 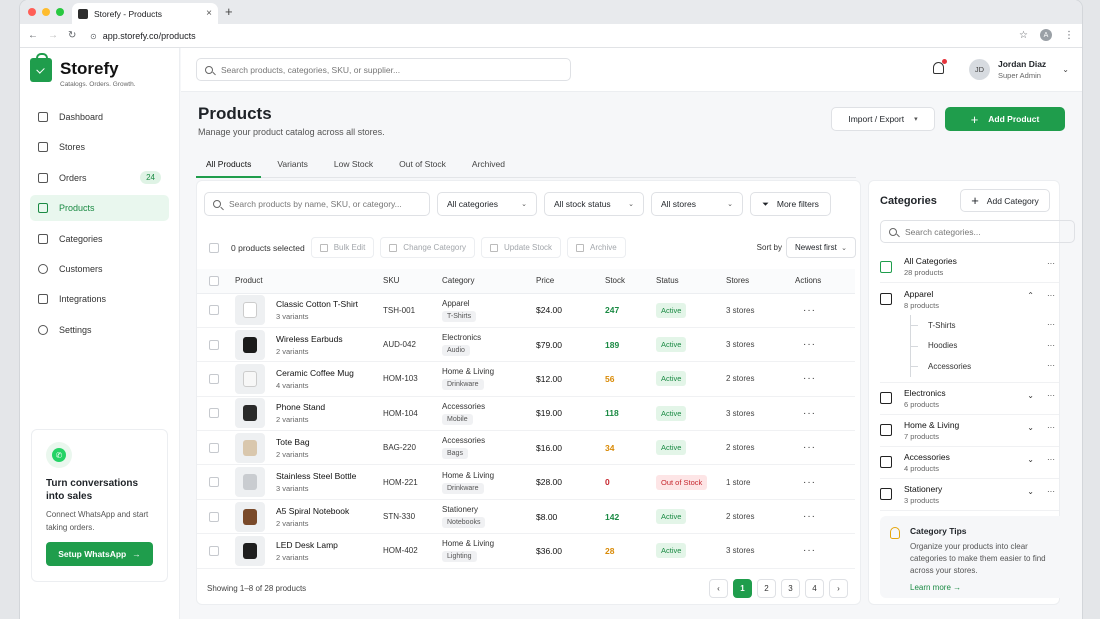 What do you see at coordinates (883, 119) in the screenshot?
I see `import-export-button: Import / Export ▾` at bounding box center [883, 119].